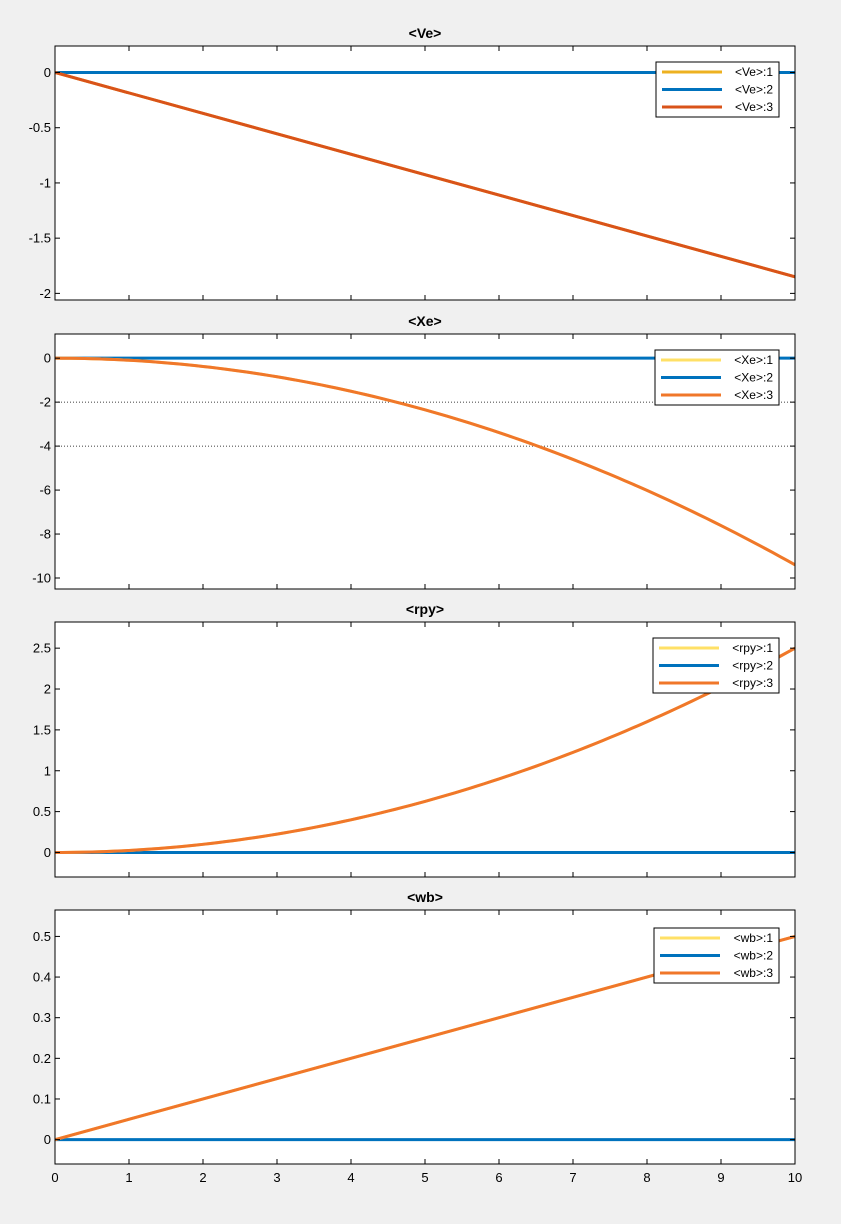 Image resolution: width=841 pixels, height=1224 pixels. What do you see at coordinates (754, 90) in the screenshot?
I see `legend-label-2: <Ve>:2` at bounding box center [754, 90].